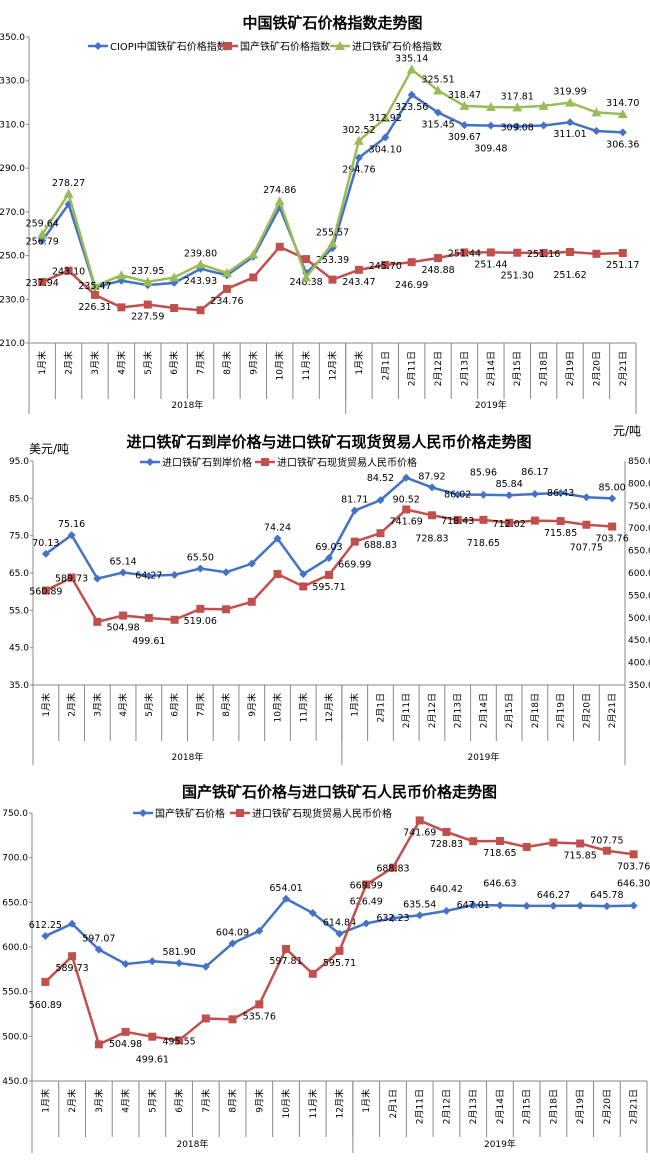 The height and width of the screenshot is (1165, 650). Describe the element at coordinates (499, 853) in the screenshot. I see `data-label: 718.65` at that location.